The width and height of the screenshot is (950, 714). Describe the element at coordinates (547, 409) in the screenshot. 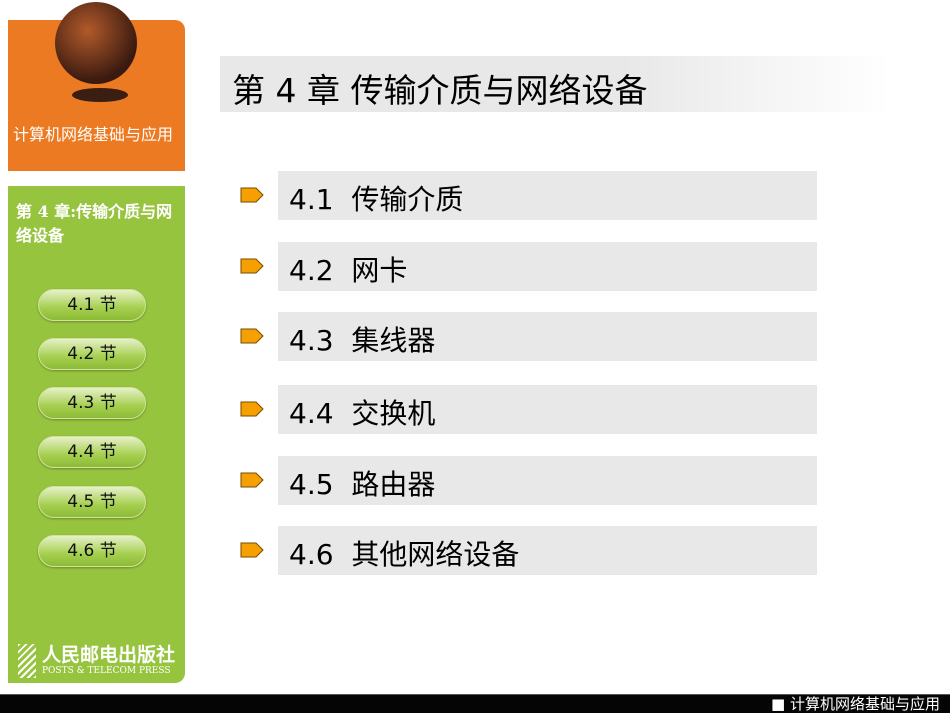

I see `topic-item: 4.4 交换机` at that location.